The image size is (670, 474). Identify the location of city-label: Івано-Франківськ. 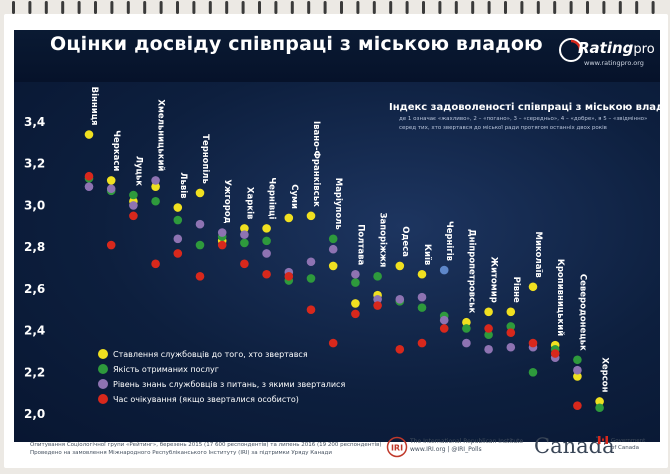
(316, 164).